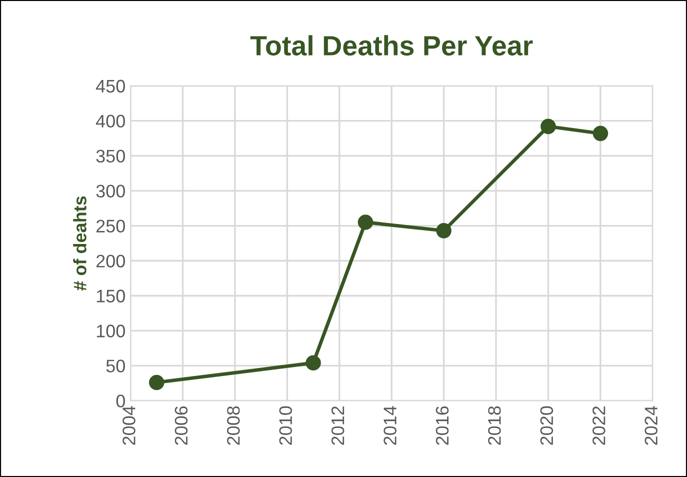  I want to click on x-tick-label: 2006, so click(181, 425).